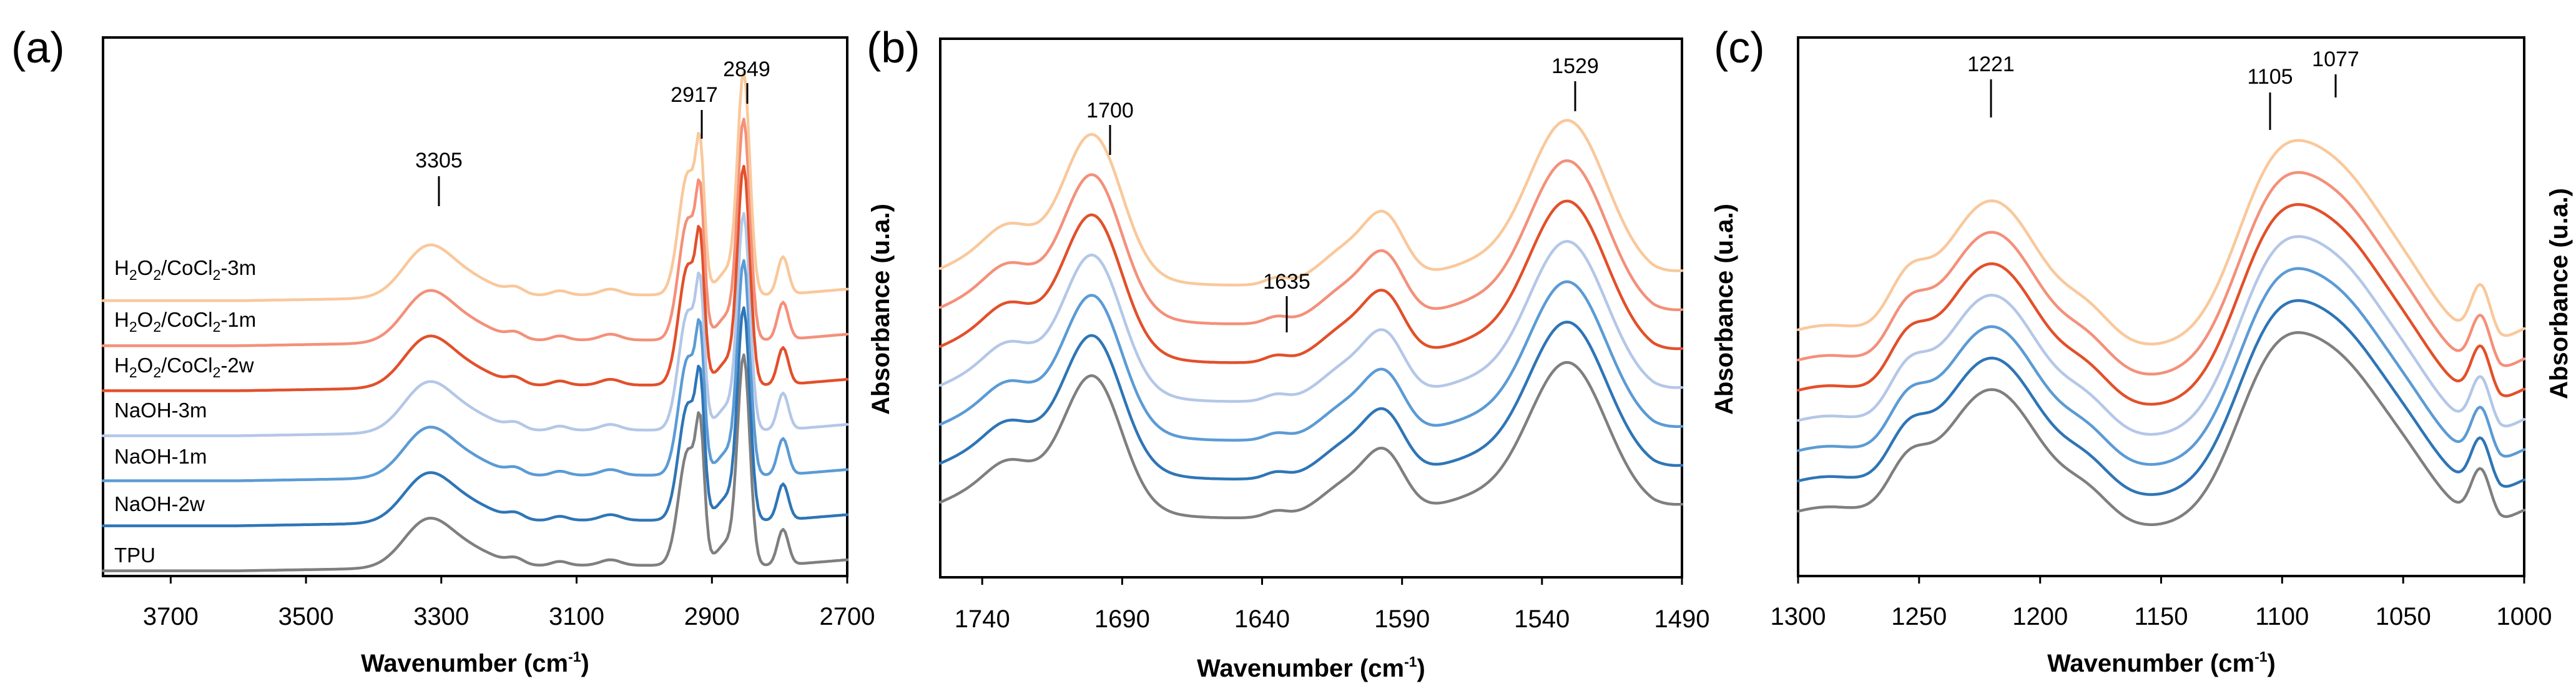  I want to click on spectrum-c-naoh-2w, so click(2161, 398).